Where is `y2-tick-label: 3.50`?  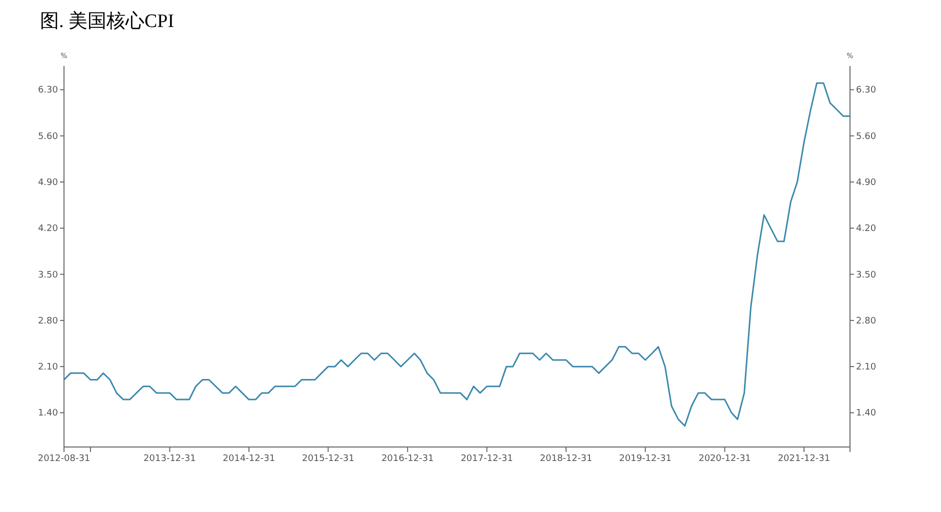 y2-tick-label: 3.50 is located at coordinates (866, 275).